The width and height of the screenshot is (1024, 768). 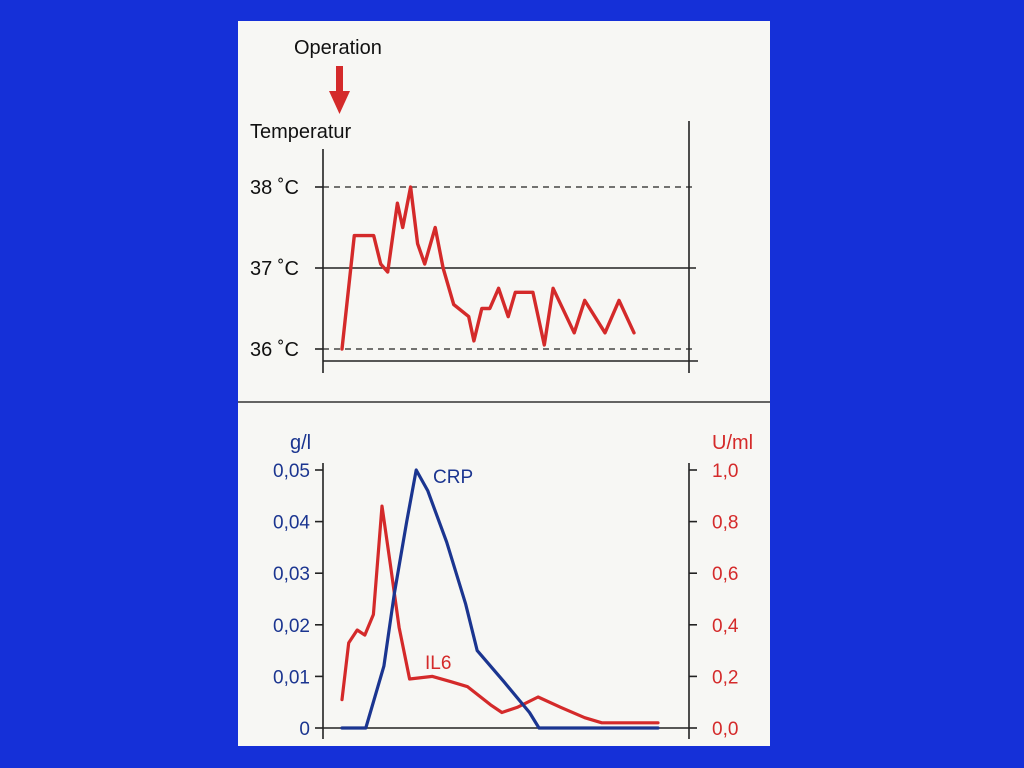 I want to click on crp-y-tick-label: 0,01, so click(x=291, y=677).